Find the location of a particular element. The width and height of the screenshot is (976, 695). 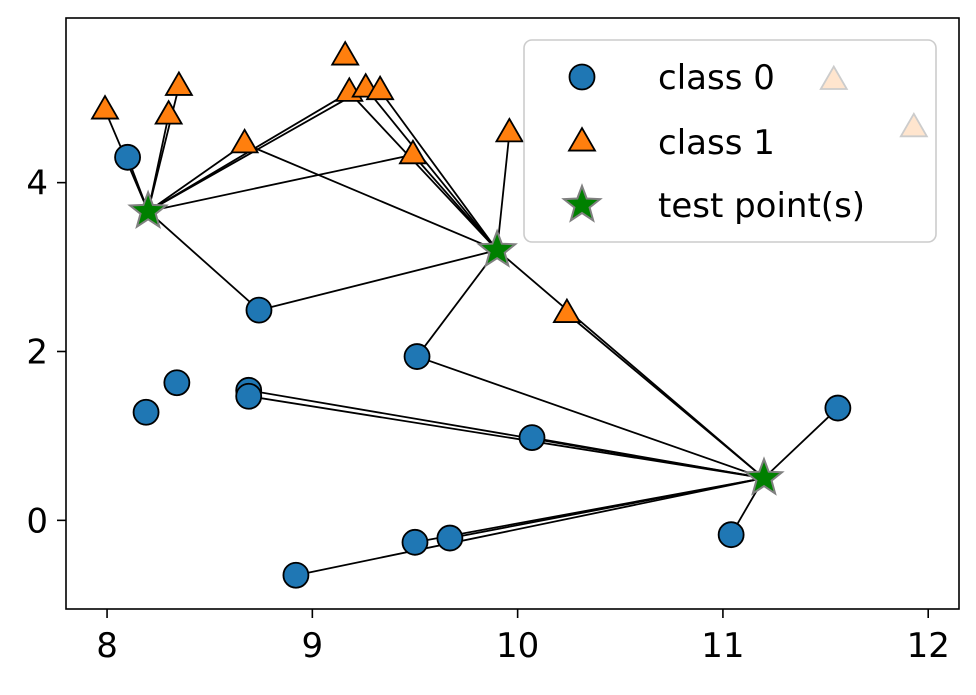

legend-box is located at coordinates (730, 141).